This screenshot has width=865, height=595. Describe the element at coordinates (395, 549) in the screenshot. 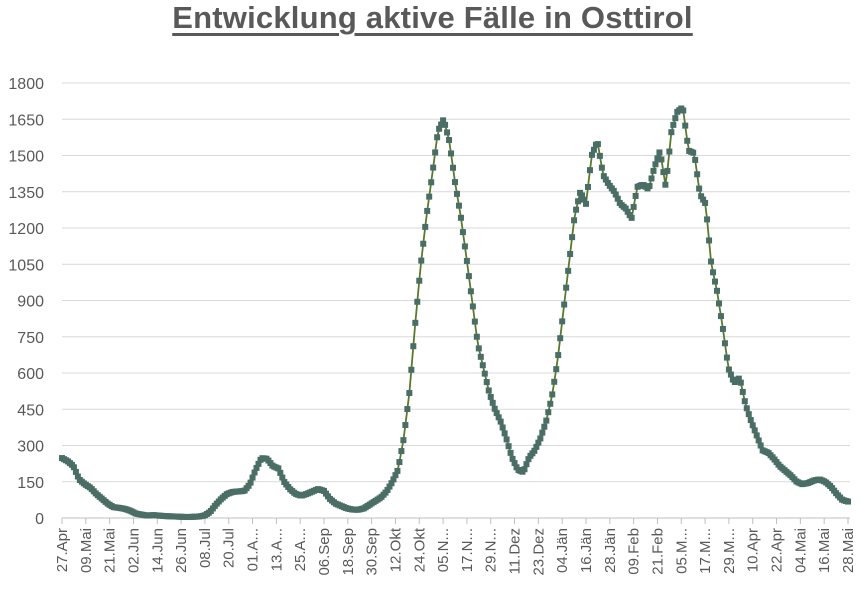

I see `x-tick-label: 12.Okt` at that location.